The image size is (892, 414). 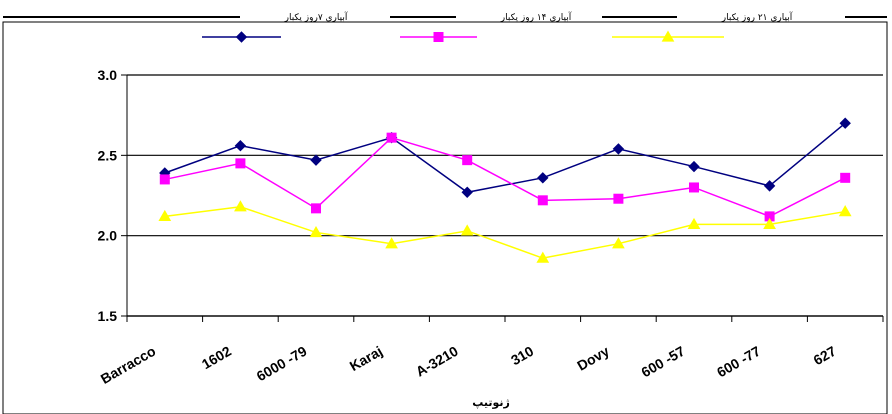 What do you see at coordinates (481, 26) in the screenshot?
I see `legend-item-2: آبیاری ۱۴ روز یکبار` at bounding box center [481, 26].